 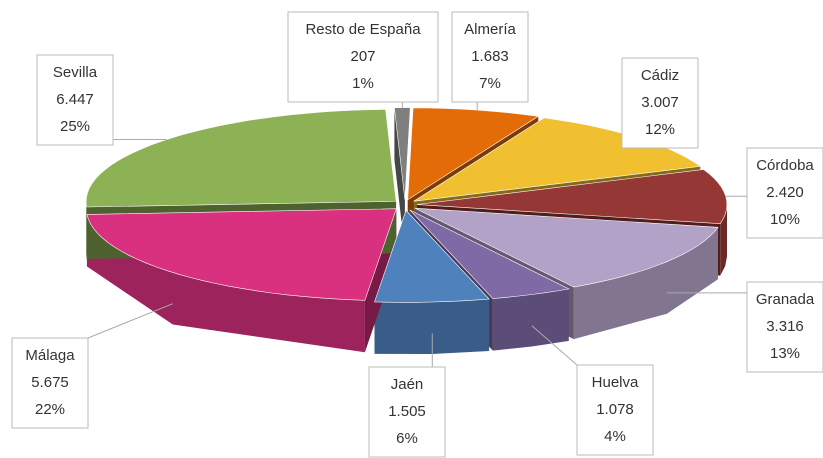 What do you see at coordinates (785, 219) in the screenshot?
I see `percent-label: 10%` at bounding box center [785, 219].